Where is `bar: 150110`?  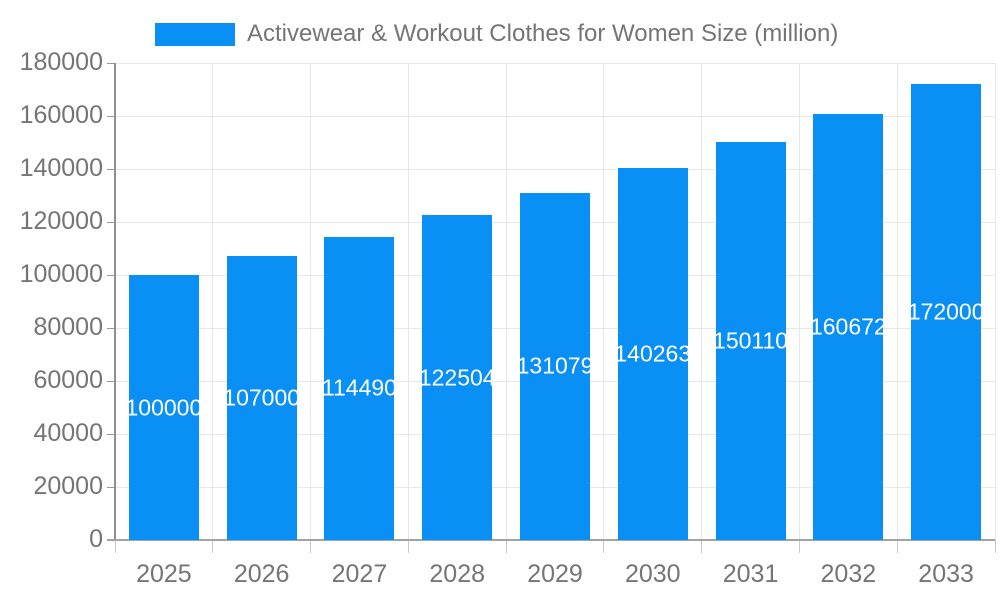 bar: 150110 is located at coordinates (750, 341).